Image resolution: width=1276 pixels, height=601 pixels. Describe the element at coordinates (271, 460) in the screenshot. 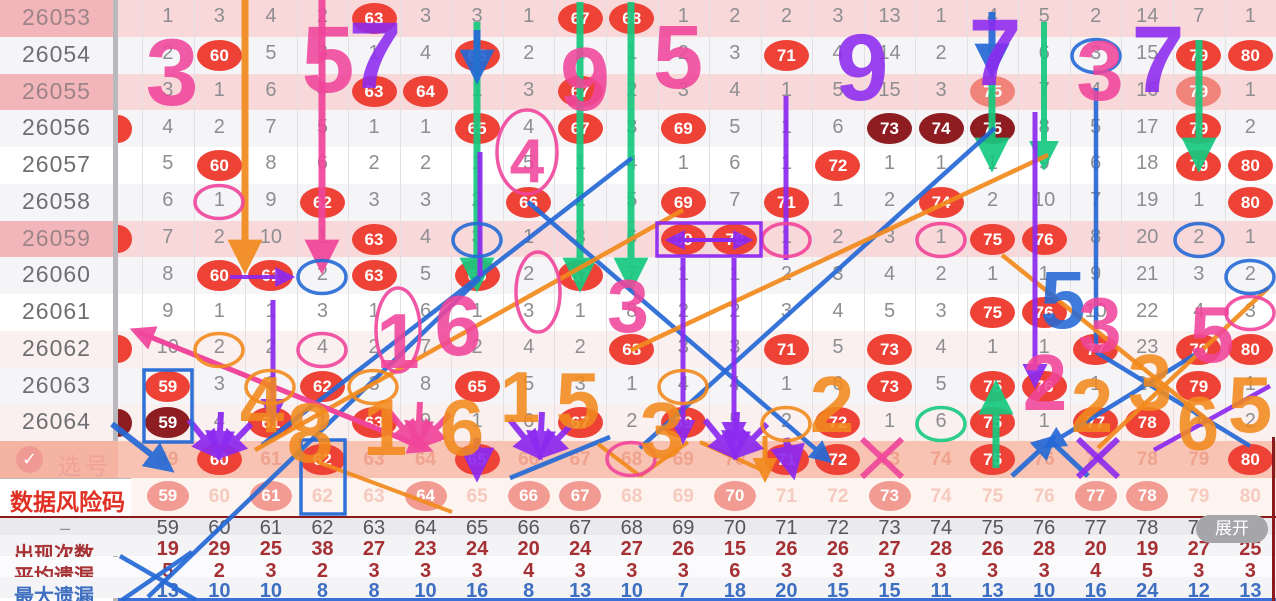

I see `pick-number: 61` at that location.